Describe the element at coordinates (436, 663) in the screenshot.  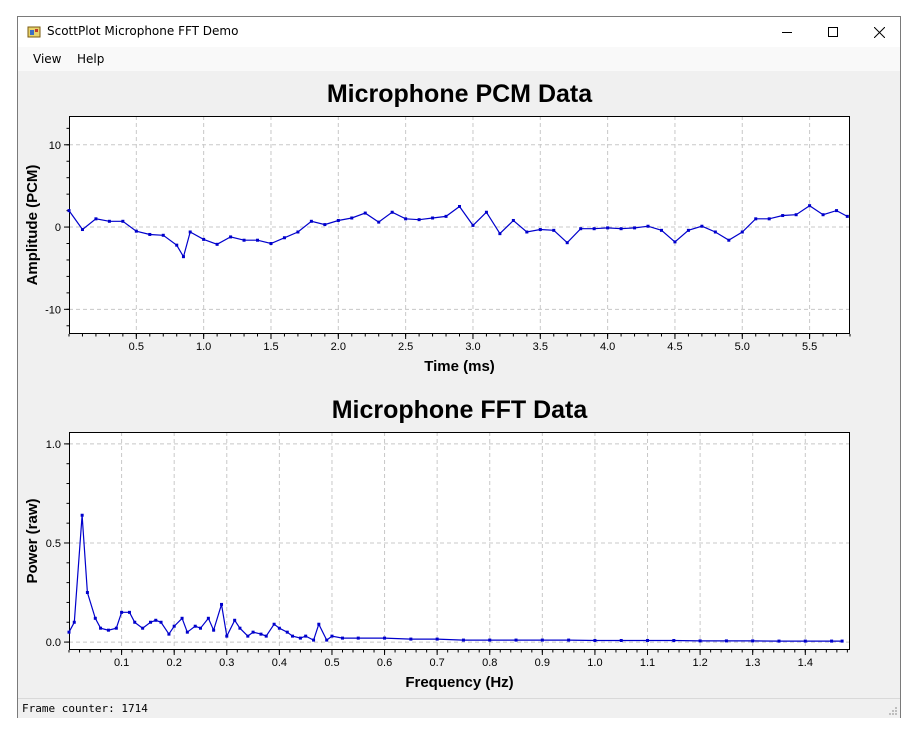
I see `x-tick-label: 0.7` at that location.